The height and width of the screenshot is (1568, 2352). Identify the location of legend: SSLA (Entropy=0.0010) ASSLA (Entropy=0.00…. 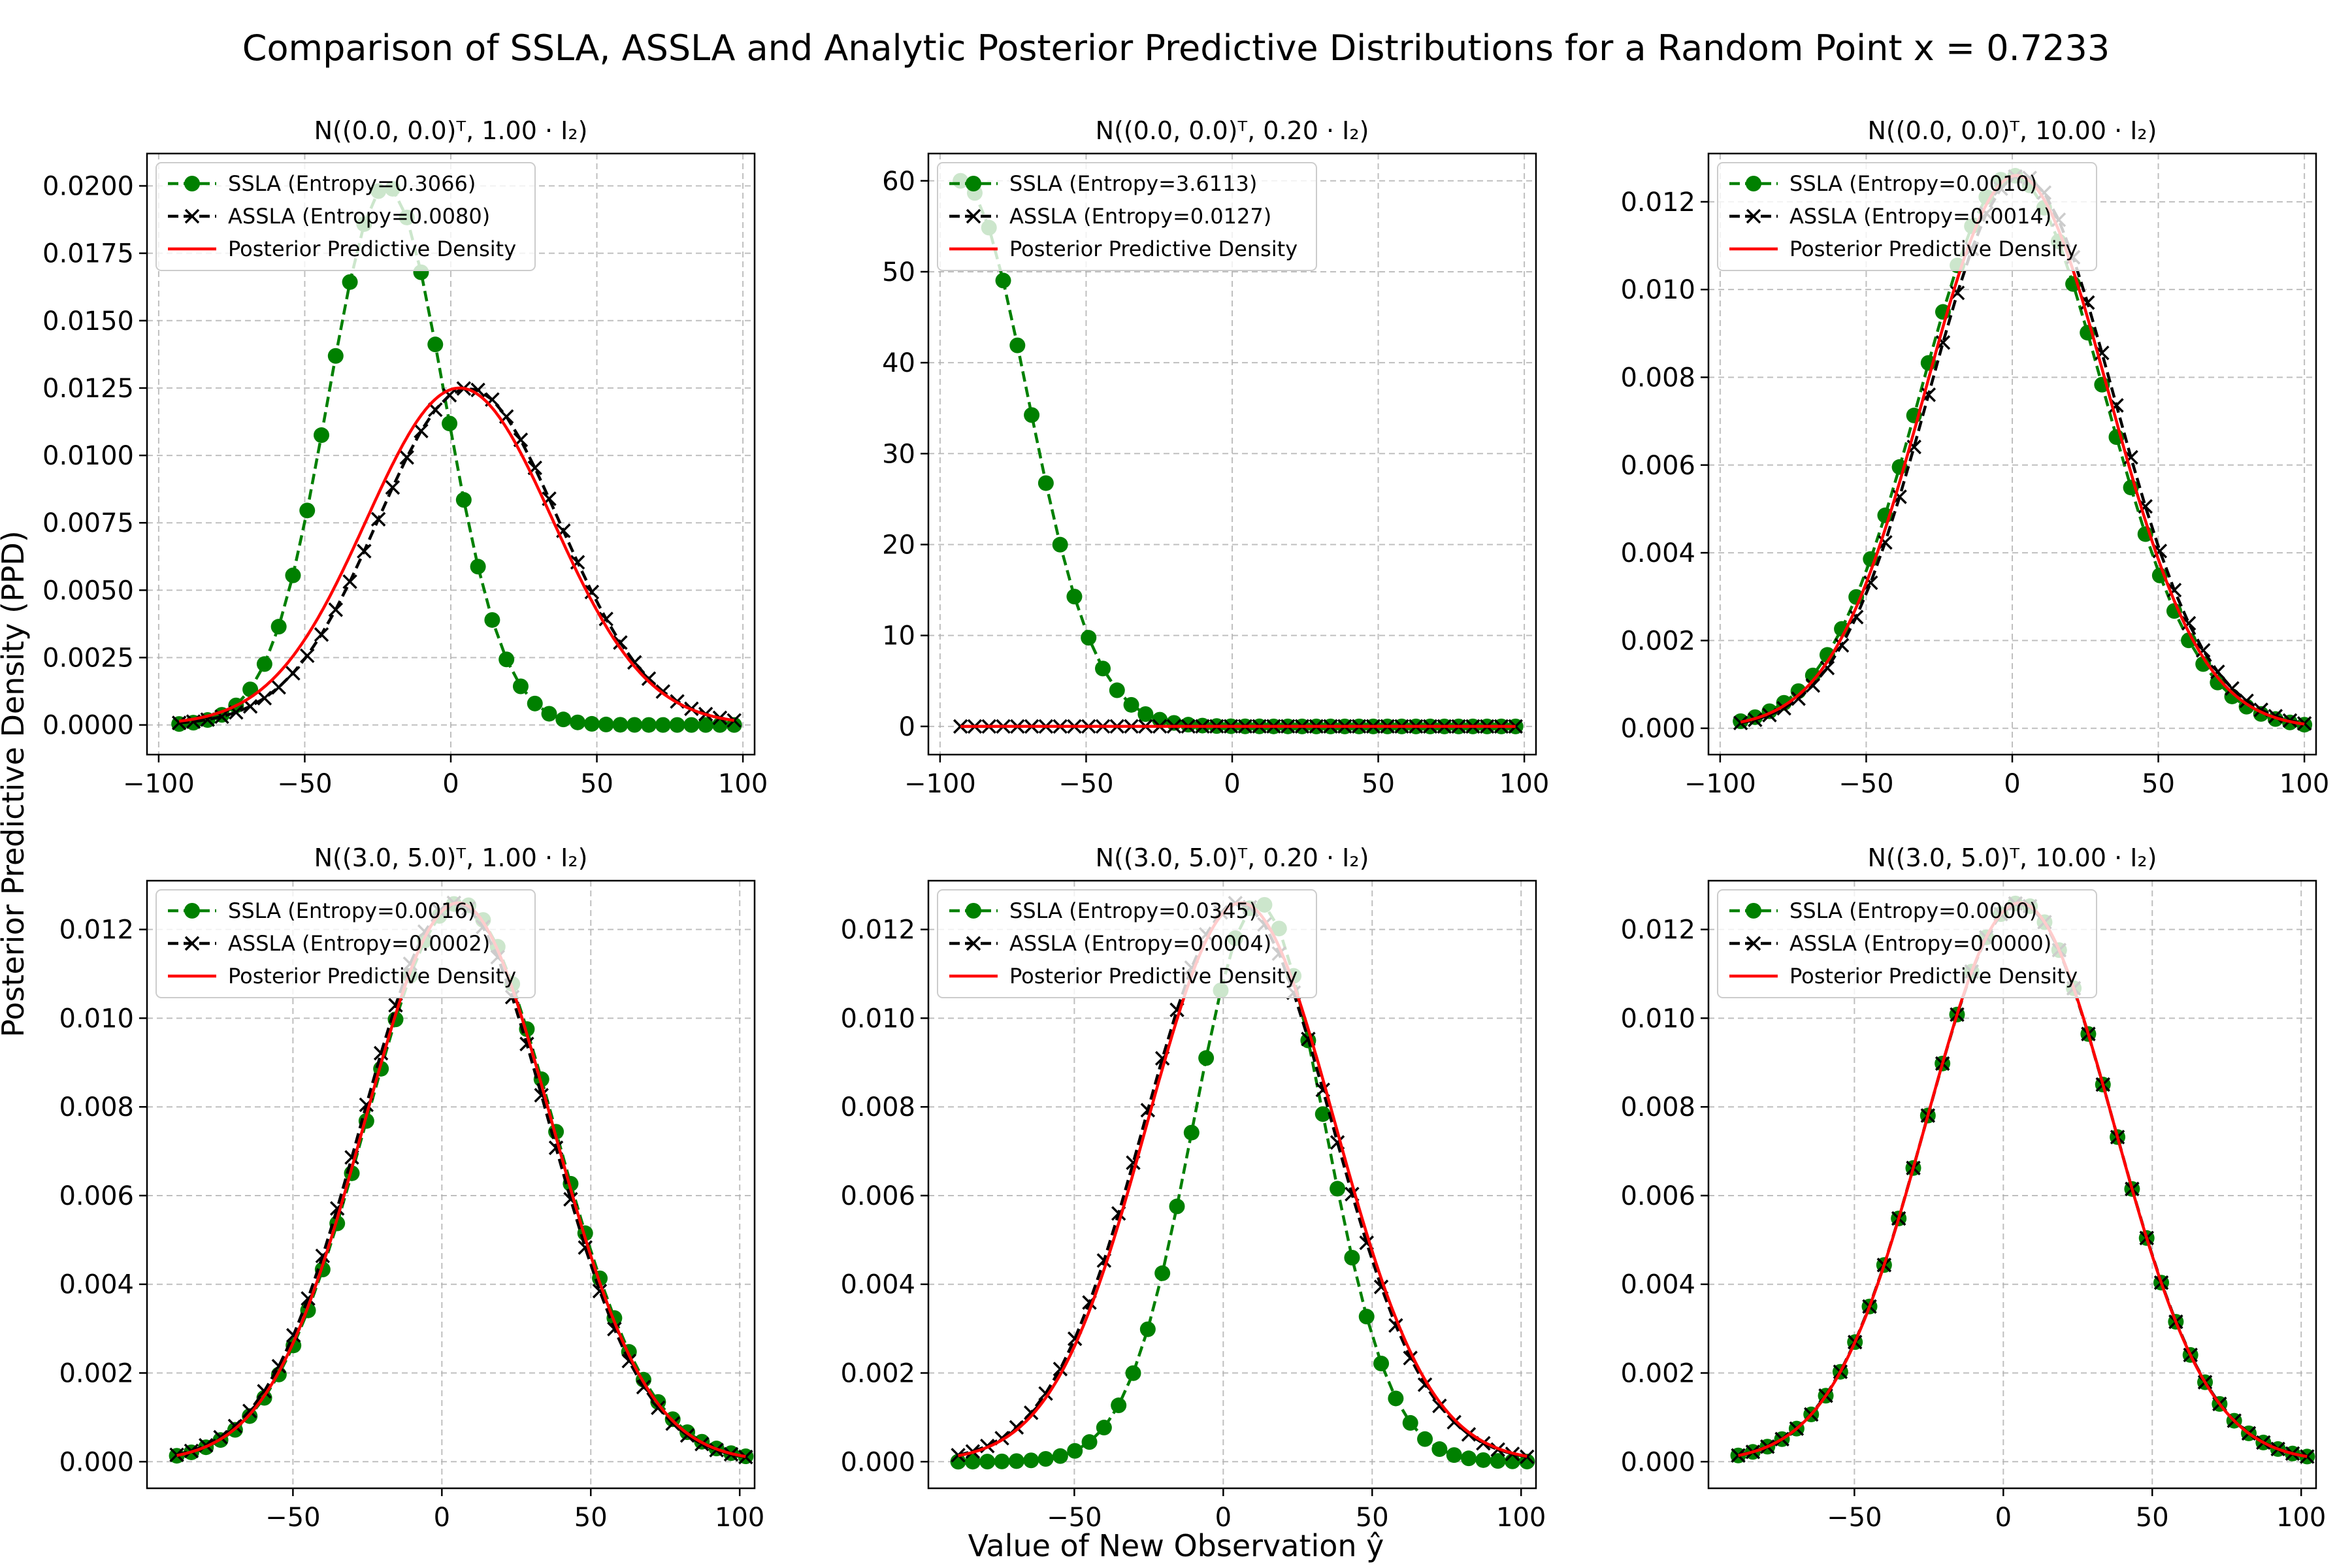
(1907, 216).